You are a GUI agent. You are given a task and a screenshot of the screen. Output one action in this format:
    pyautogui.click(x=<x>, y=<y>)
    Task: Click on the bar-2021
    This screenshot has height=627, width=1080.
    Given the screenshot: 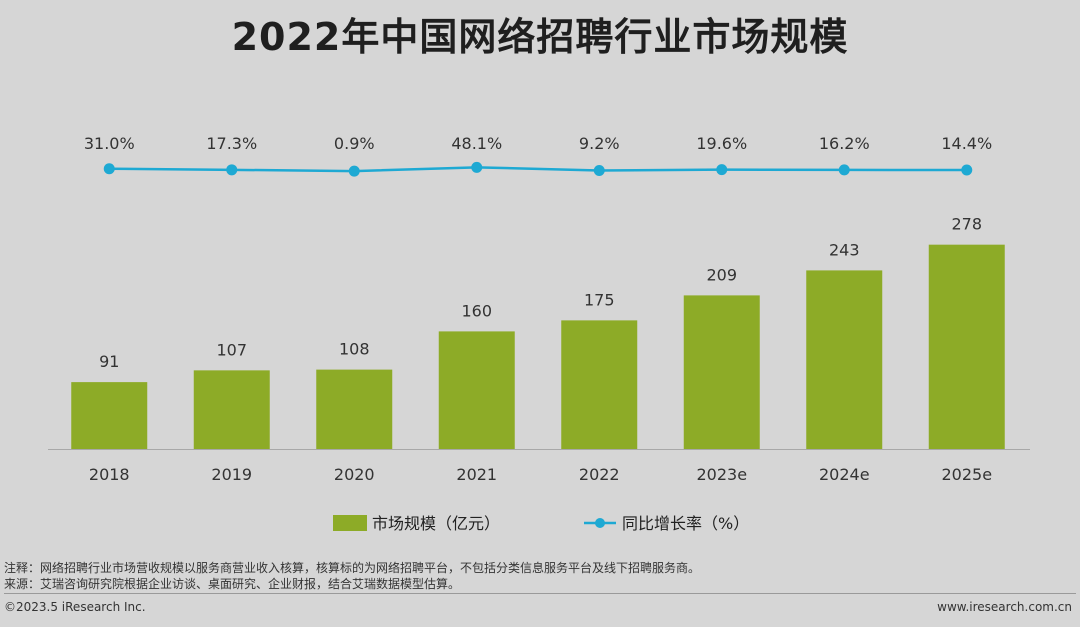 What is the action you would take?
    pyautogui.click(x=476, y=390)
    